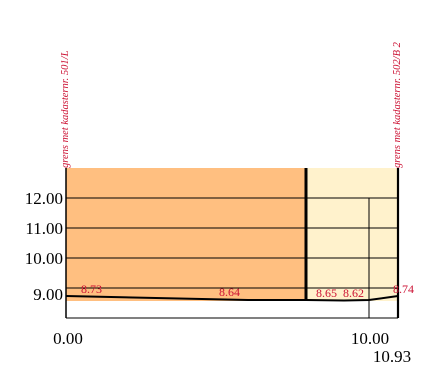  What do you see at coordinates (68, 338) in the screenshot?
I see `x-label-0: 0.00` at bounding box center [68, 338].